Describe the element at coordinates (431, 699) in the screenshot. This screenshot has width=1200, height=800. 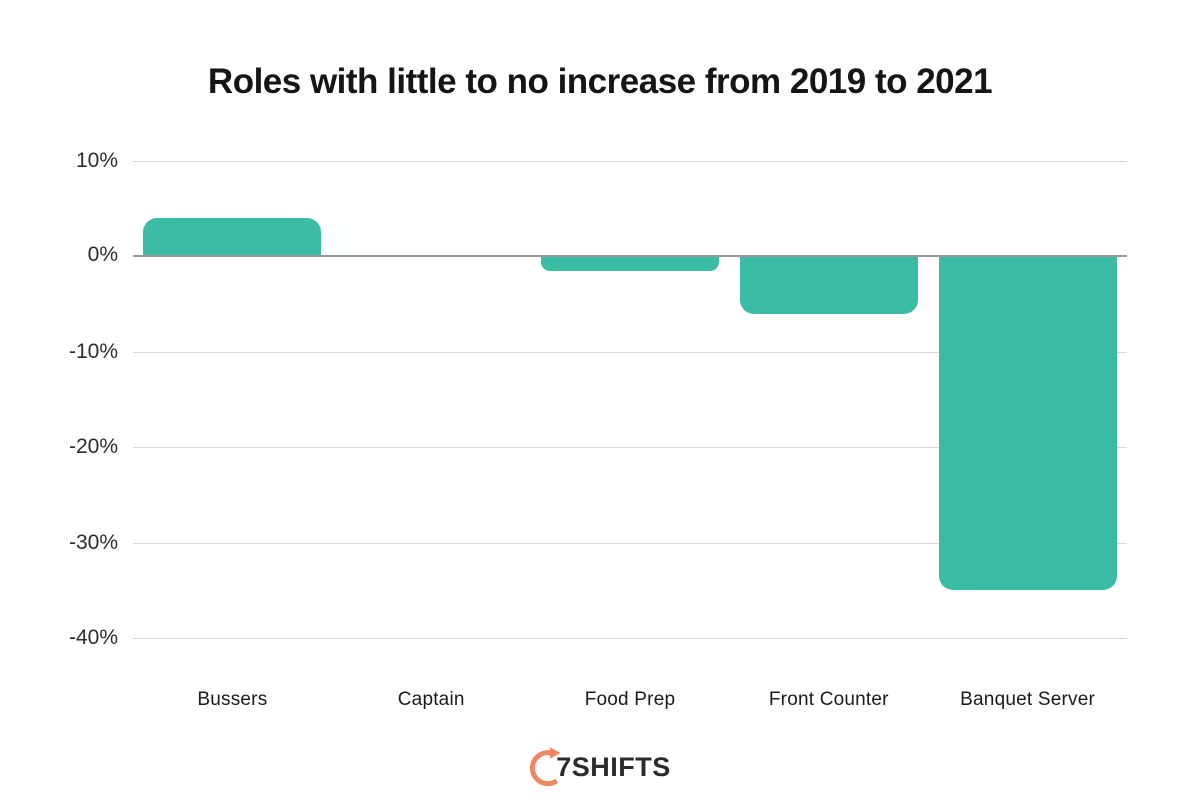
I see `x-label-captain: Captain` at that location.